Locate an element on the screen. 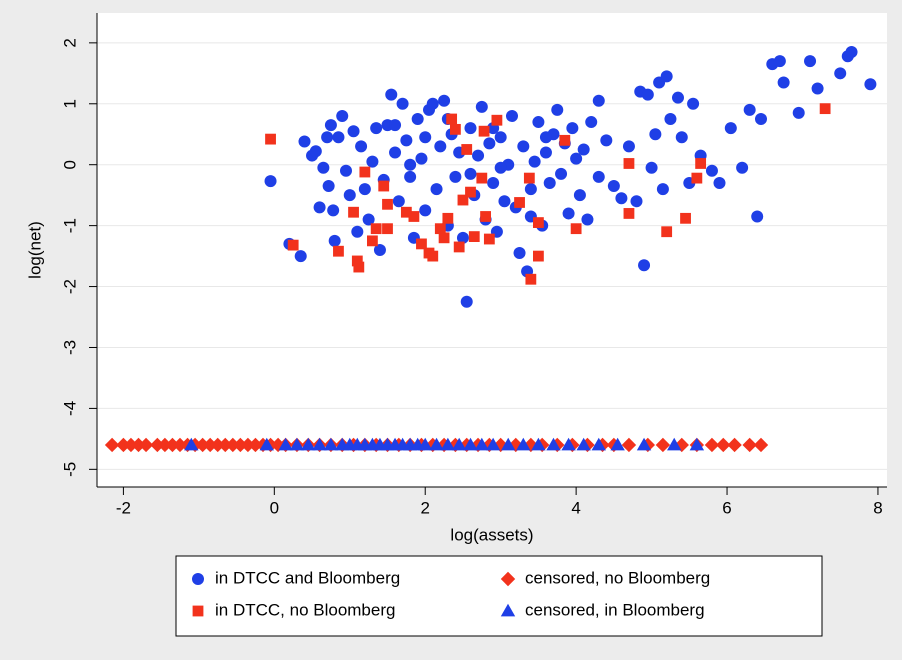 The width and height of the screenshot is (902, 665). y-axis-title: log(net) is located at coordinates (34, 250).